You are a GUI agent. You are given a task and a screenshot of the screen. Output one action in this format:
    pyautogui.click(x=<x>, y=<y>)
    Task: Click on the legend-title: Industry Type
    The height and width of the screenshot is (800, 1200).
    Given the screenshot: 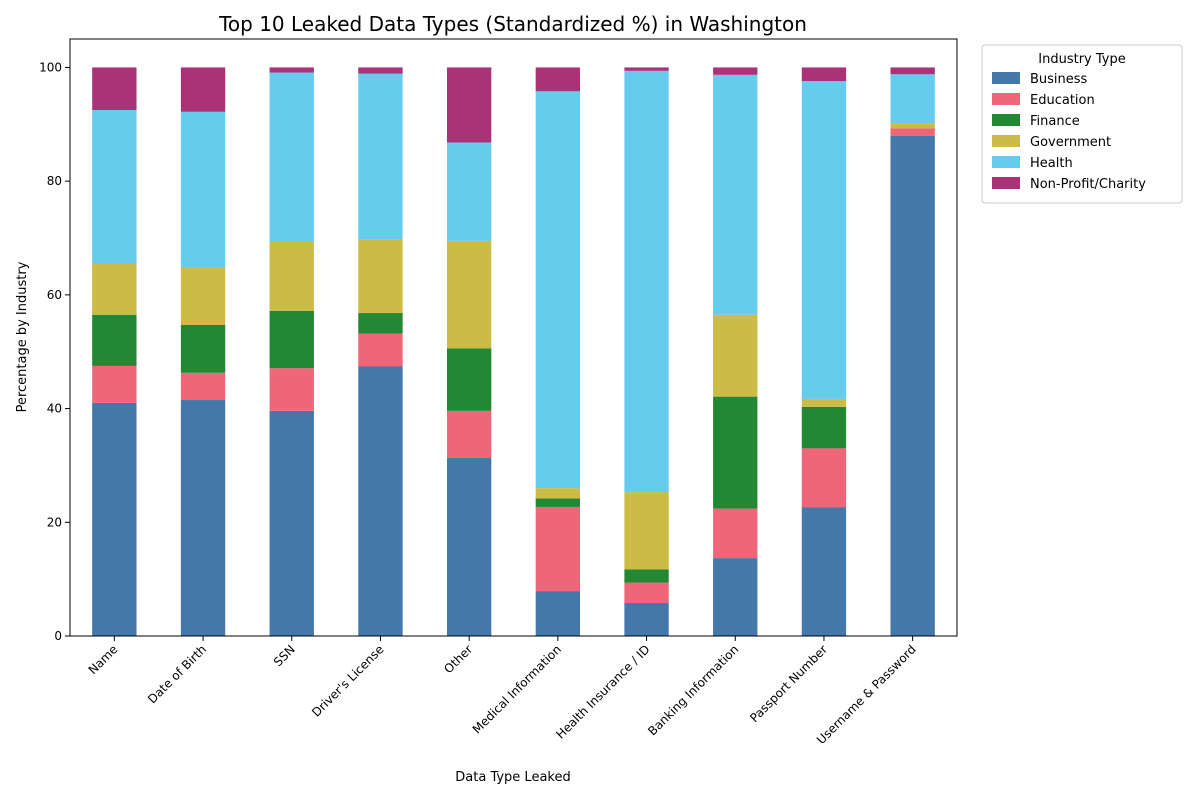 What is the action you would take?
    pyautogui.click(x=1081, y=59)
    